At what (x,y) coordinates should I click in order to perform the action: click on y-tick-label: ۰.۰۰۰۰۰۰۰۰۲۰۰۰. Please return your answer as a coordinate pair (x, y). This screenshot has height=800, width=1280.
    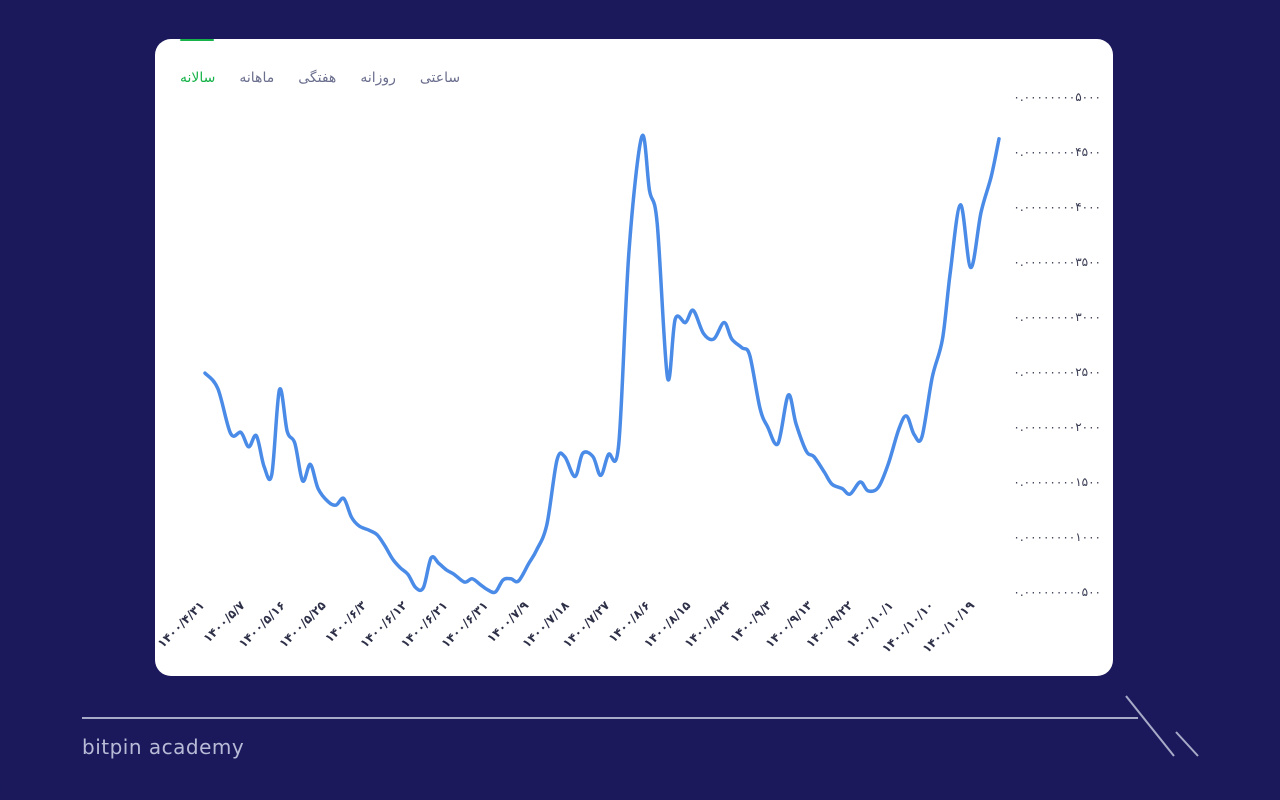
    Looking at the image, I should click on (1057, 427).